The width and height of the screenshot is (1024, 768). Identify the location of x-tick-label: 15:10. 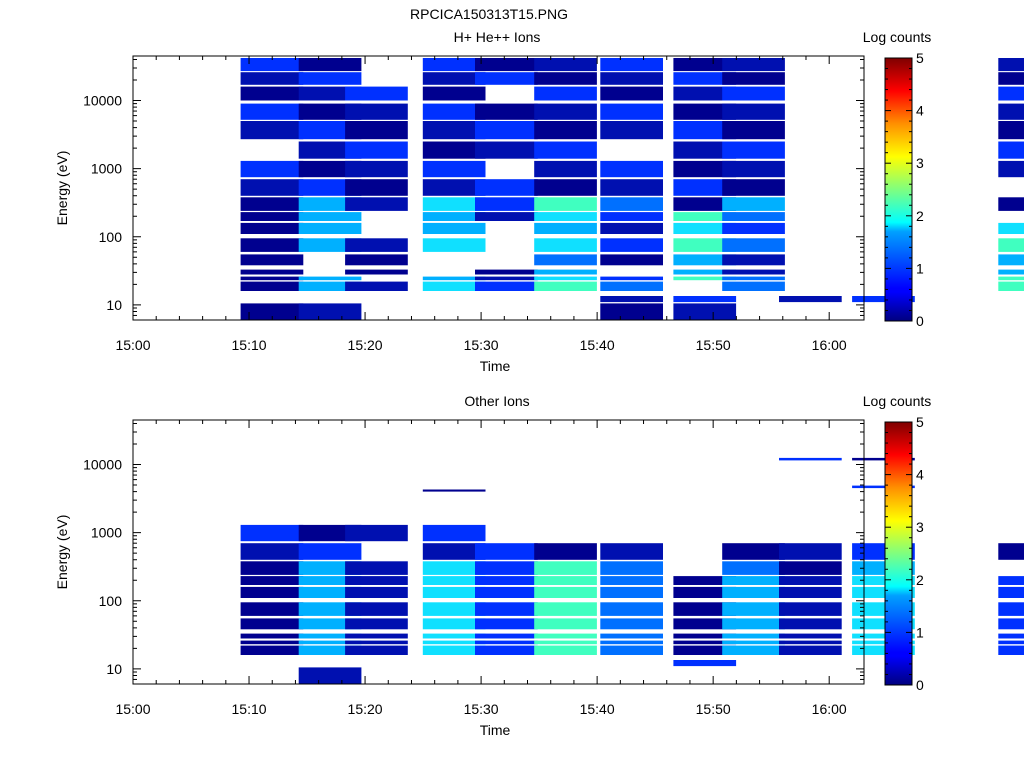
(249, 345).